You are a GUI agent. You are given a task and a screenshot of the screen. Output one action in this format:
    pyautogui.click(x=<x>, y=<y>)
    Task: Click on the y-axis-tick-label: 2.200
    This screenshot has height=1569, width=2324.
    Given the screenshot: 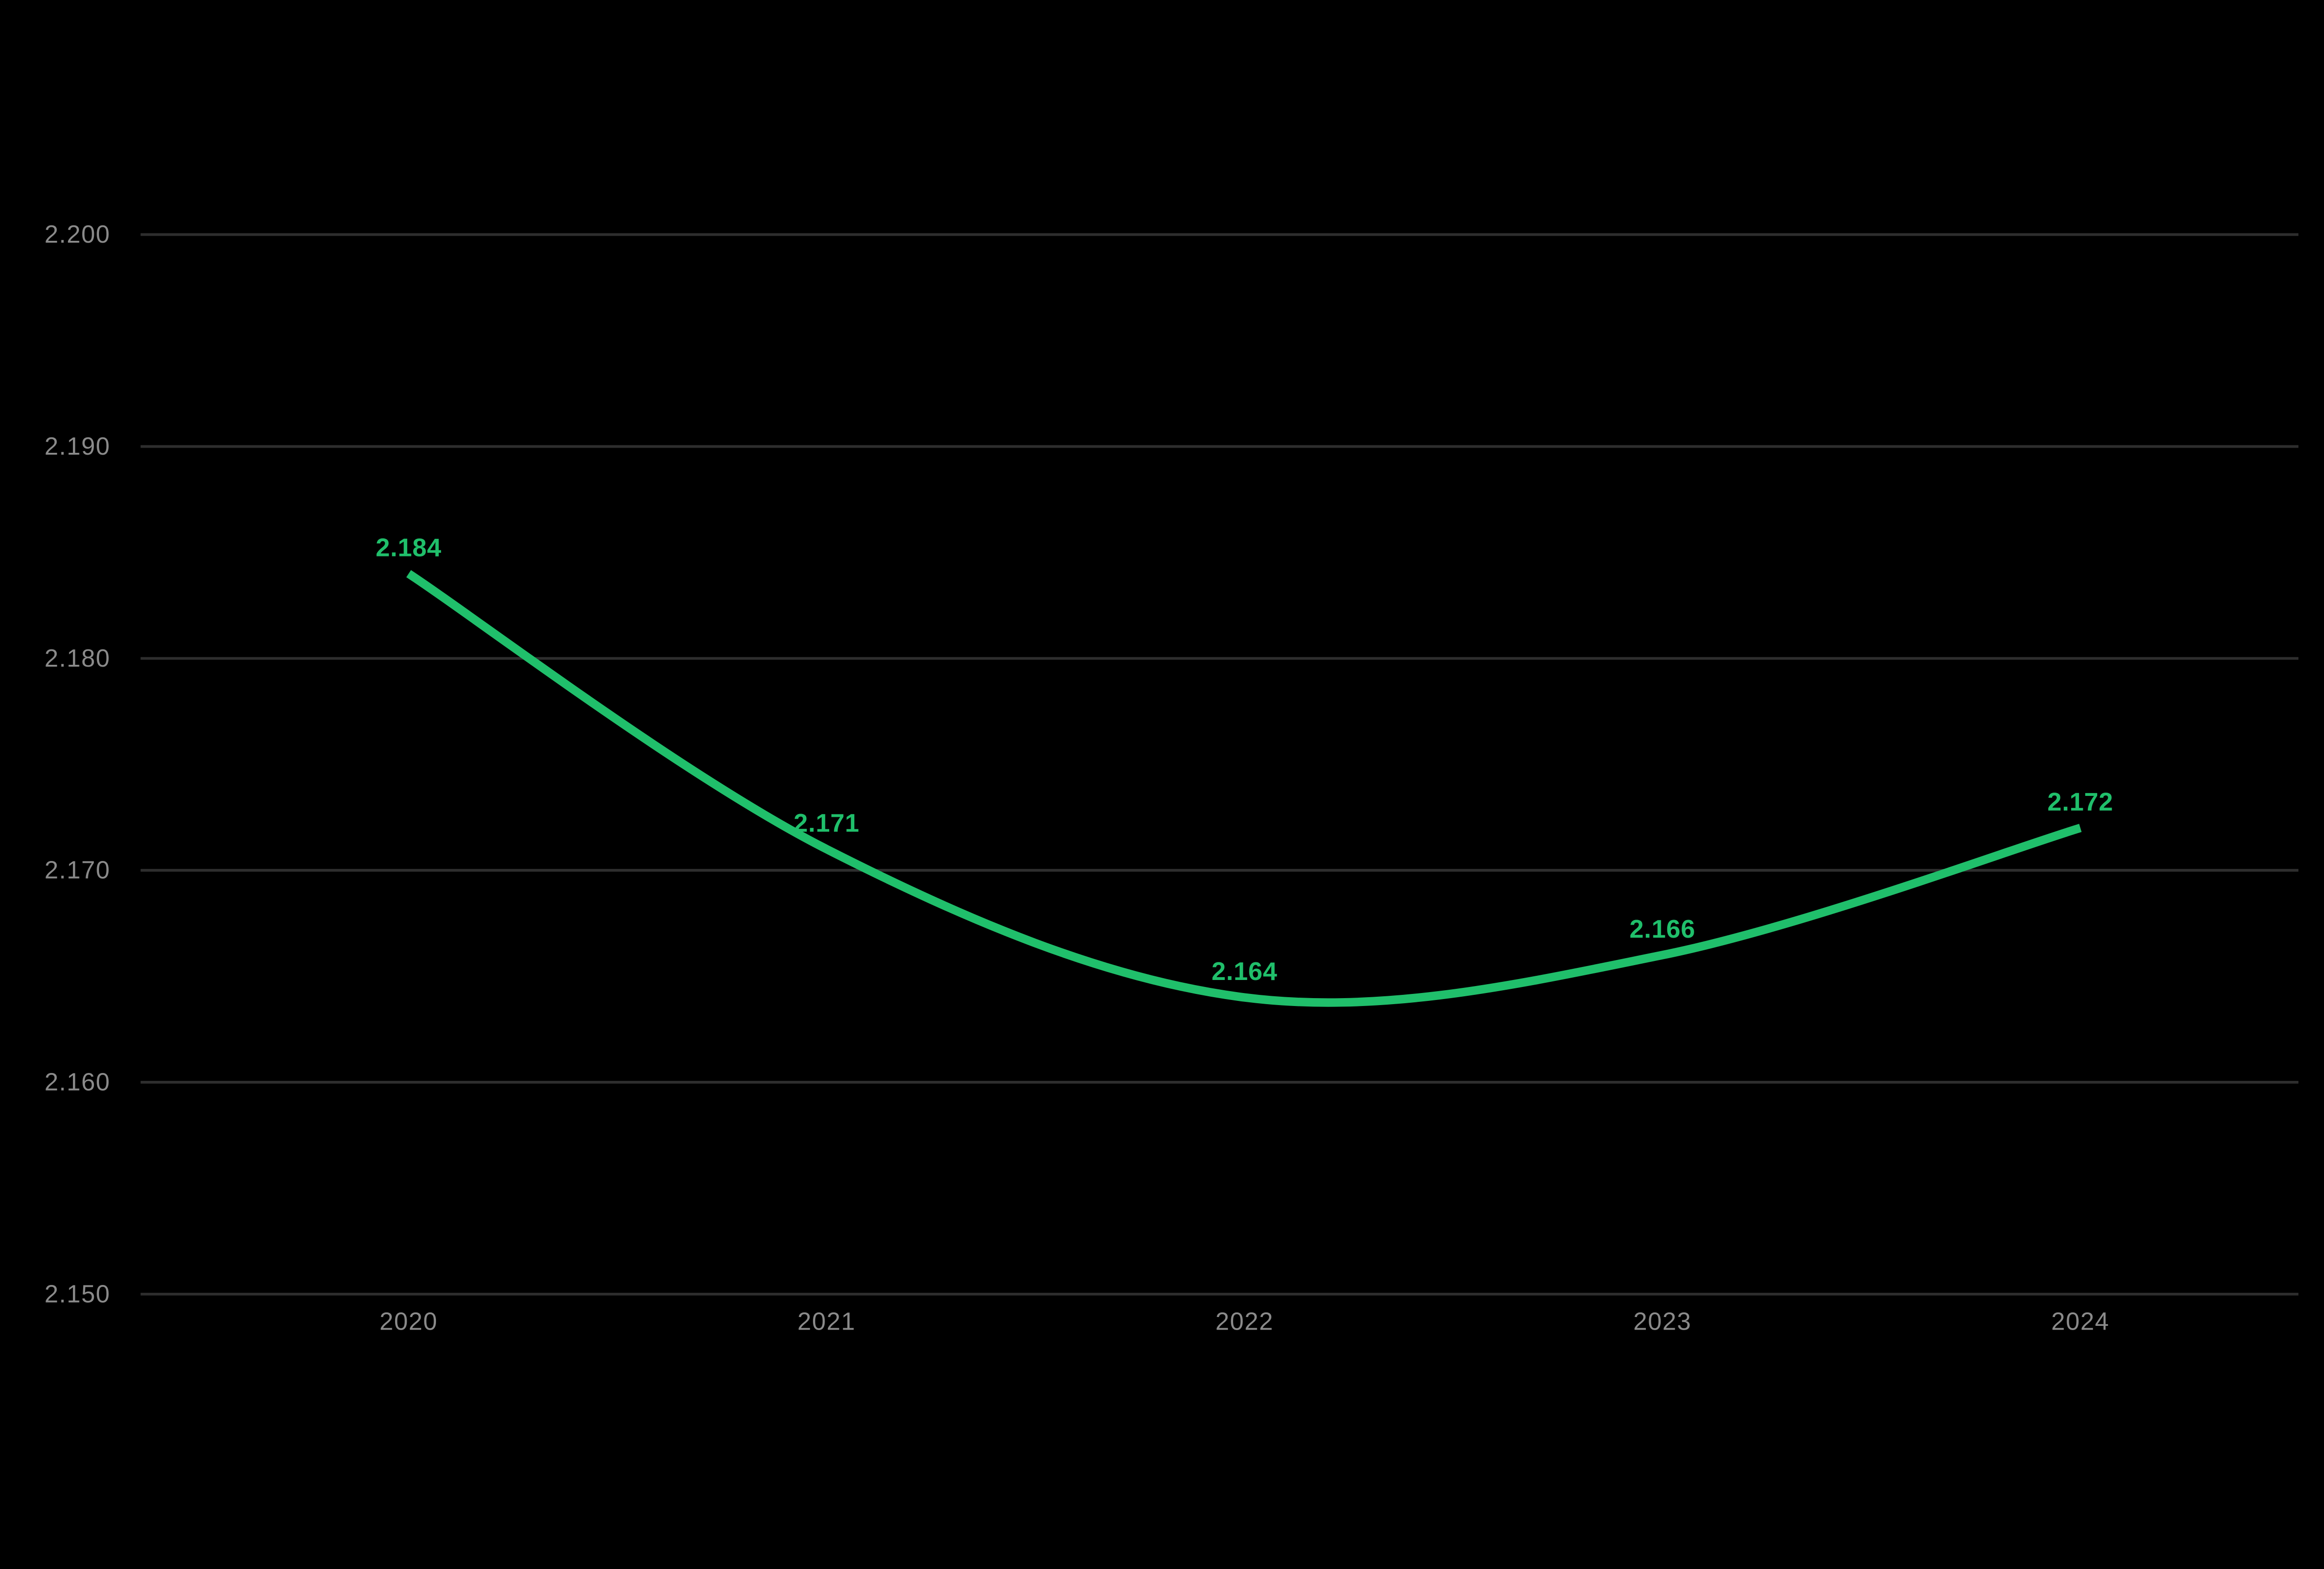 What is the action you would take?
    pyautogui.click(x=78, y=234)
    